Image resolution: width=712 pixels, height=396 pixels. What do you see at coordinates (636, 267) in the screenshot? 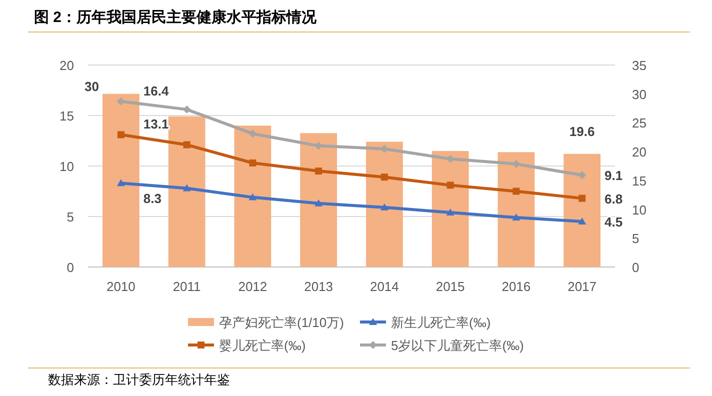
I see `y2-tick-label: 0` at bounding box center [636, 267].